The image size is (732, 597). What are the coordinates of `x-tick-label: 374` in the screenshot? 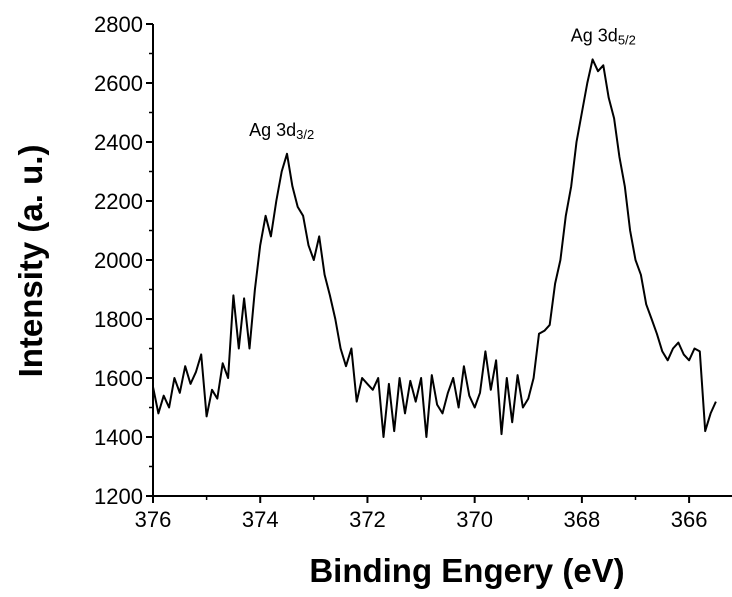 It's located at (260, 519).